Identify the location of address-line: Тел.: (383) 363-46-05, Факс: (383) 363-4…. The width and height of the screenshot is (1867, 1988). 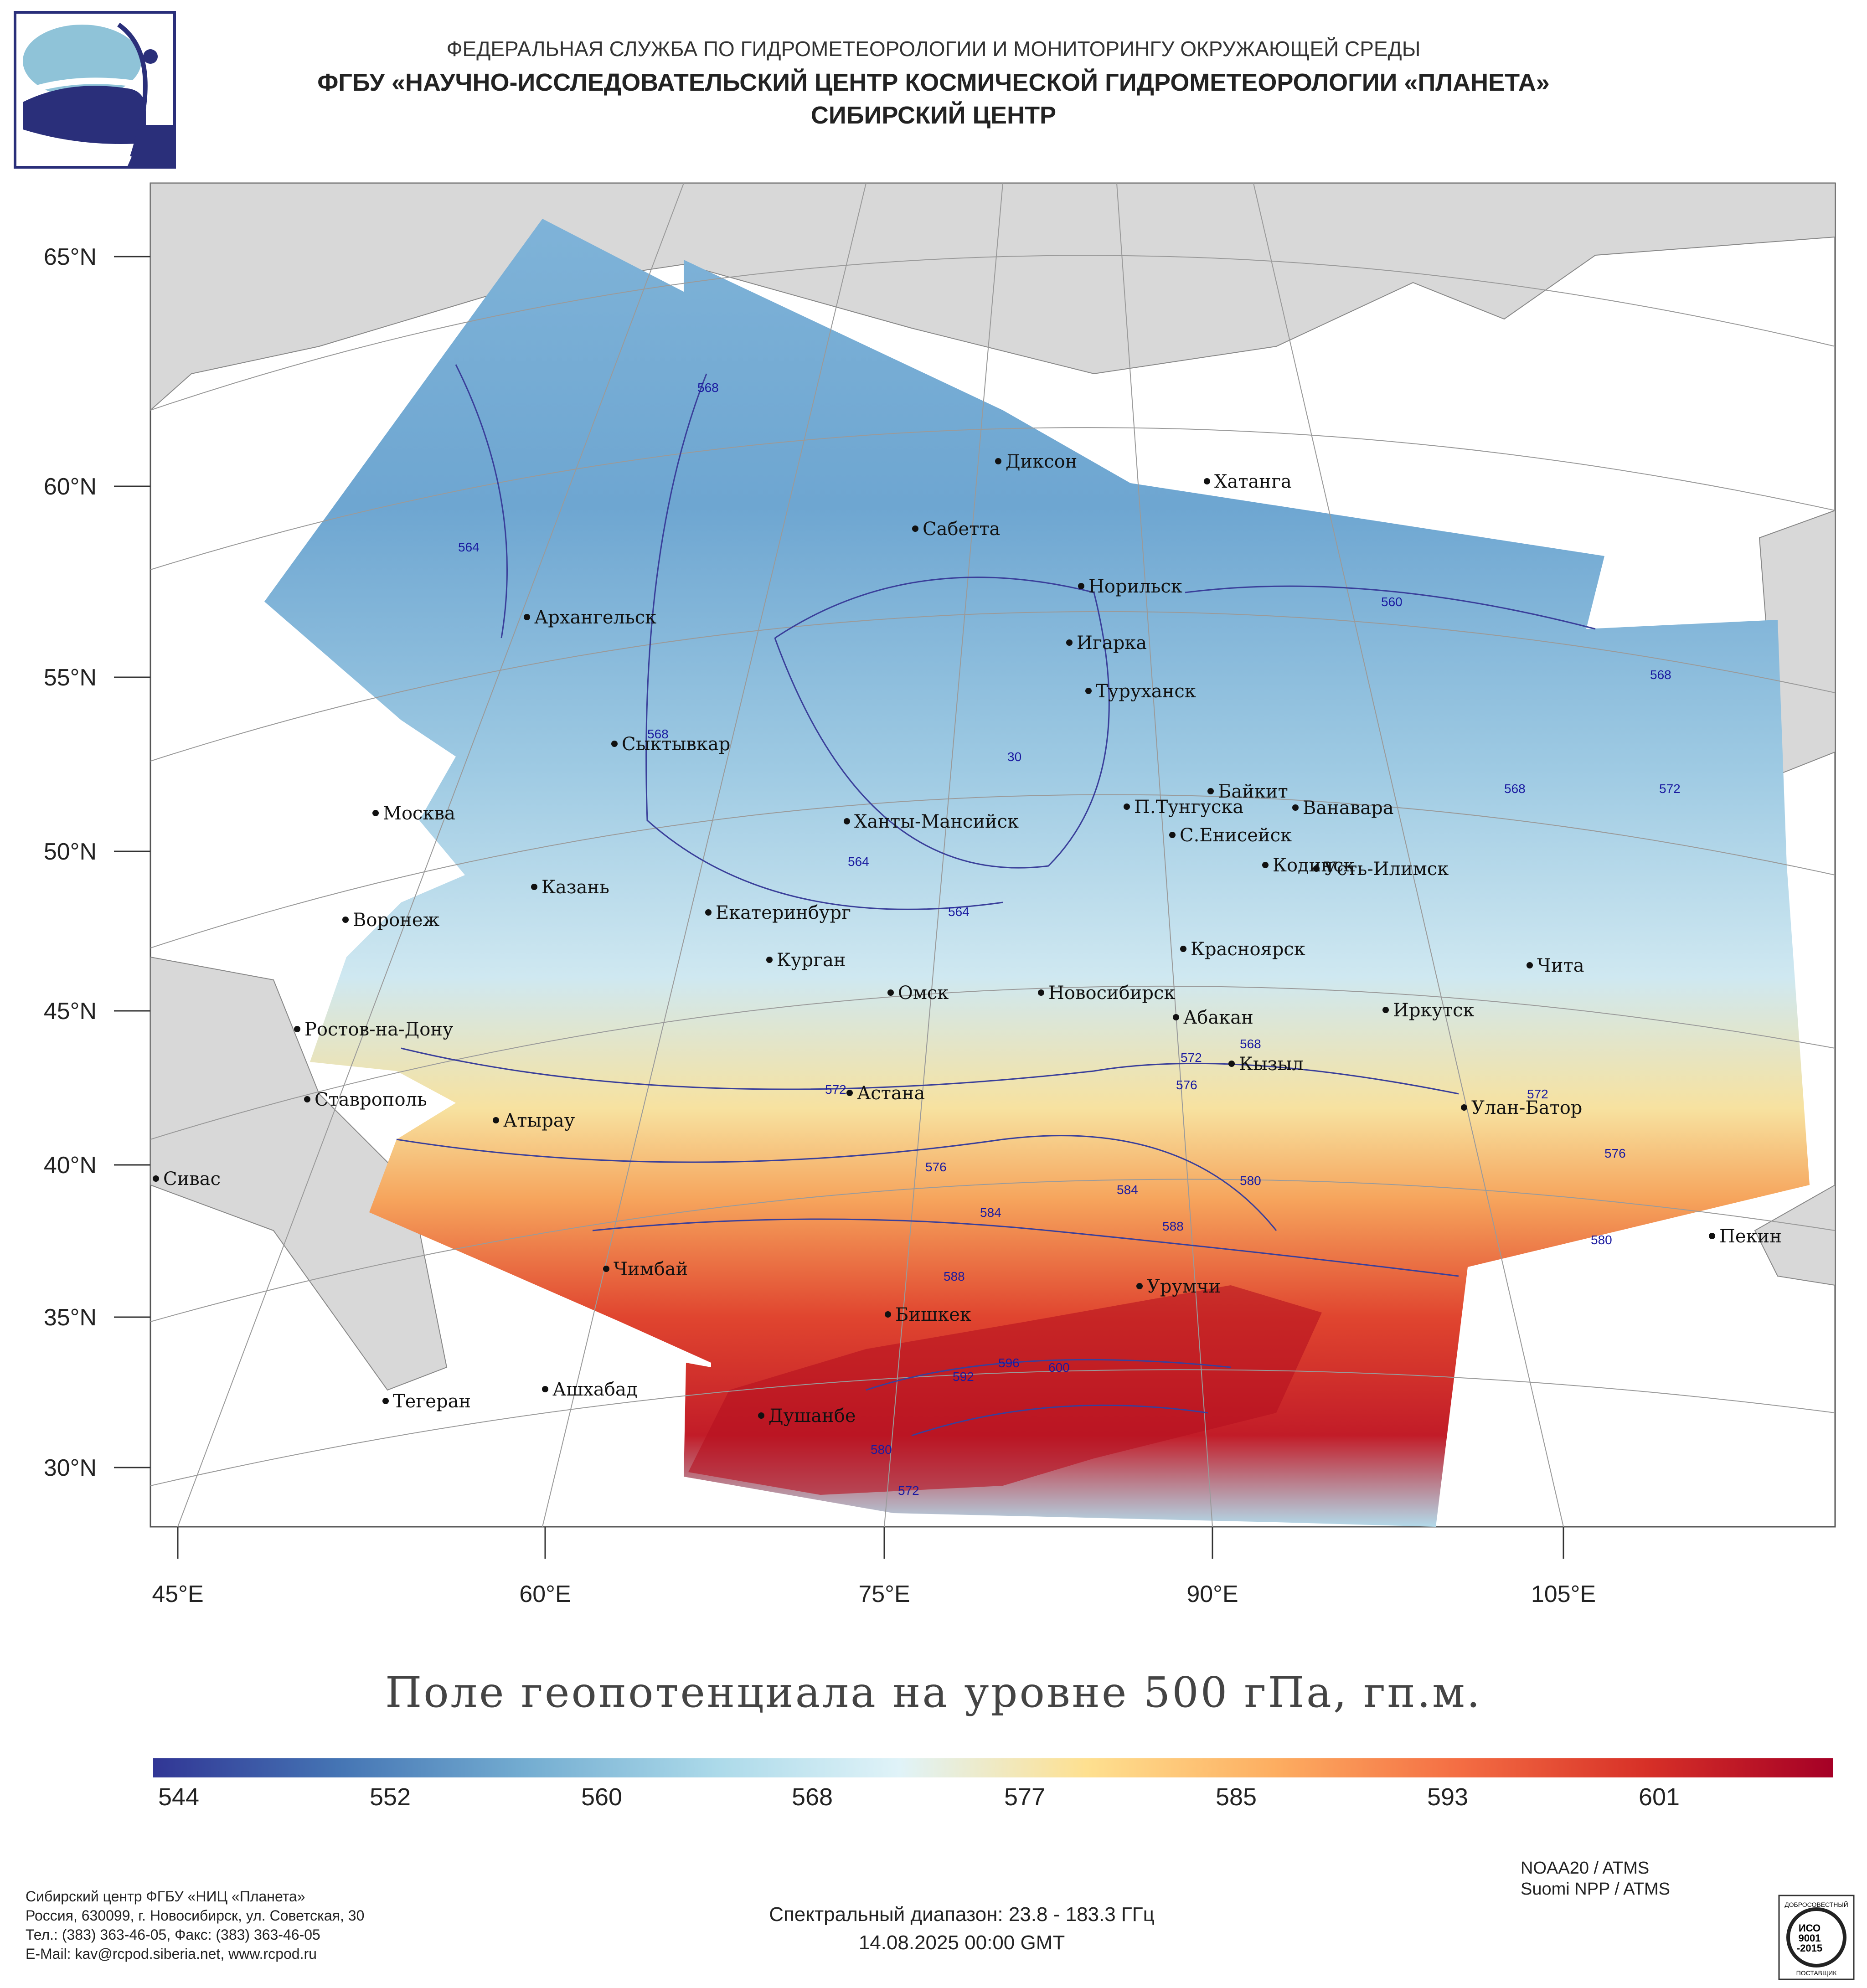
(173, 1935).